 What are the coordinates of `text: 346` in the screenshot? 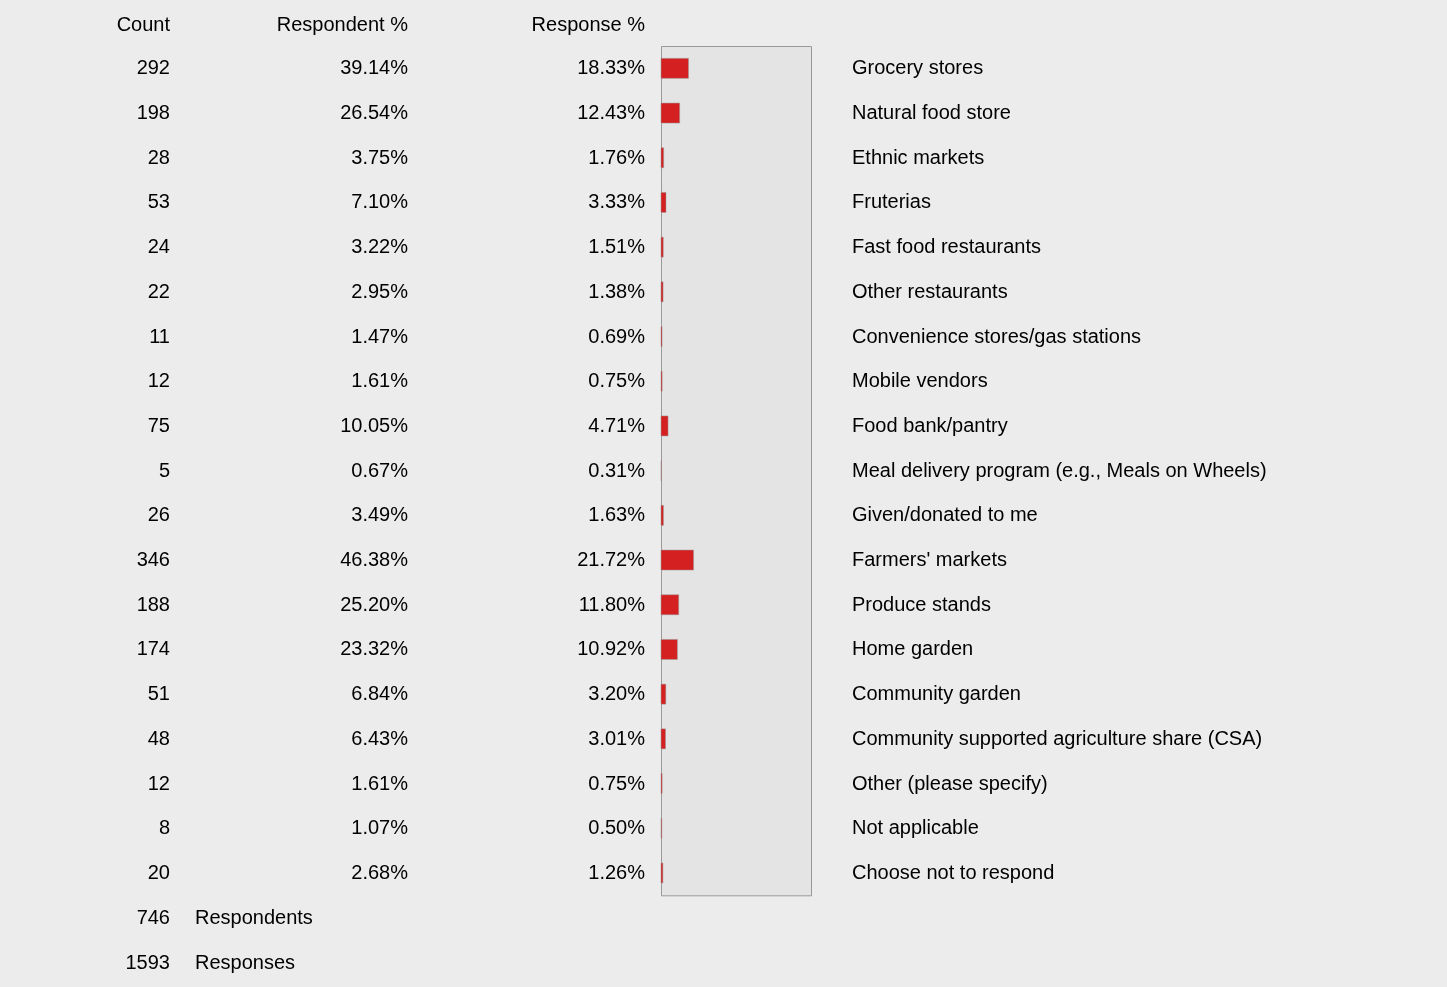 It's located at (153, 559).